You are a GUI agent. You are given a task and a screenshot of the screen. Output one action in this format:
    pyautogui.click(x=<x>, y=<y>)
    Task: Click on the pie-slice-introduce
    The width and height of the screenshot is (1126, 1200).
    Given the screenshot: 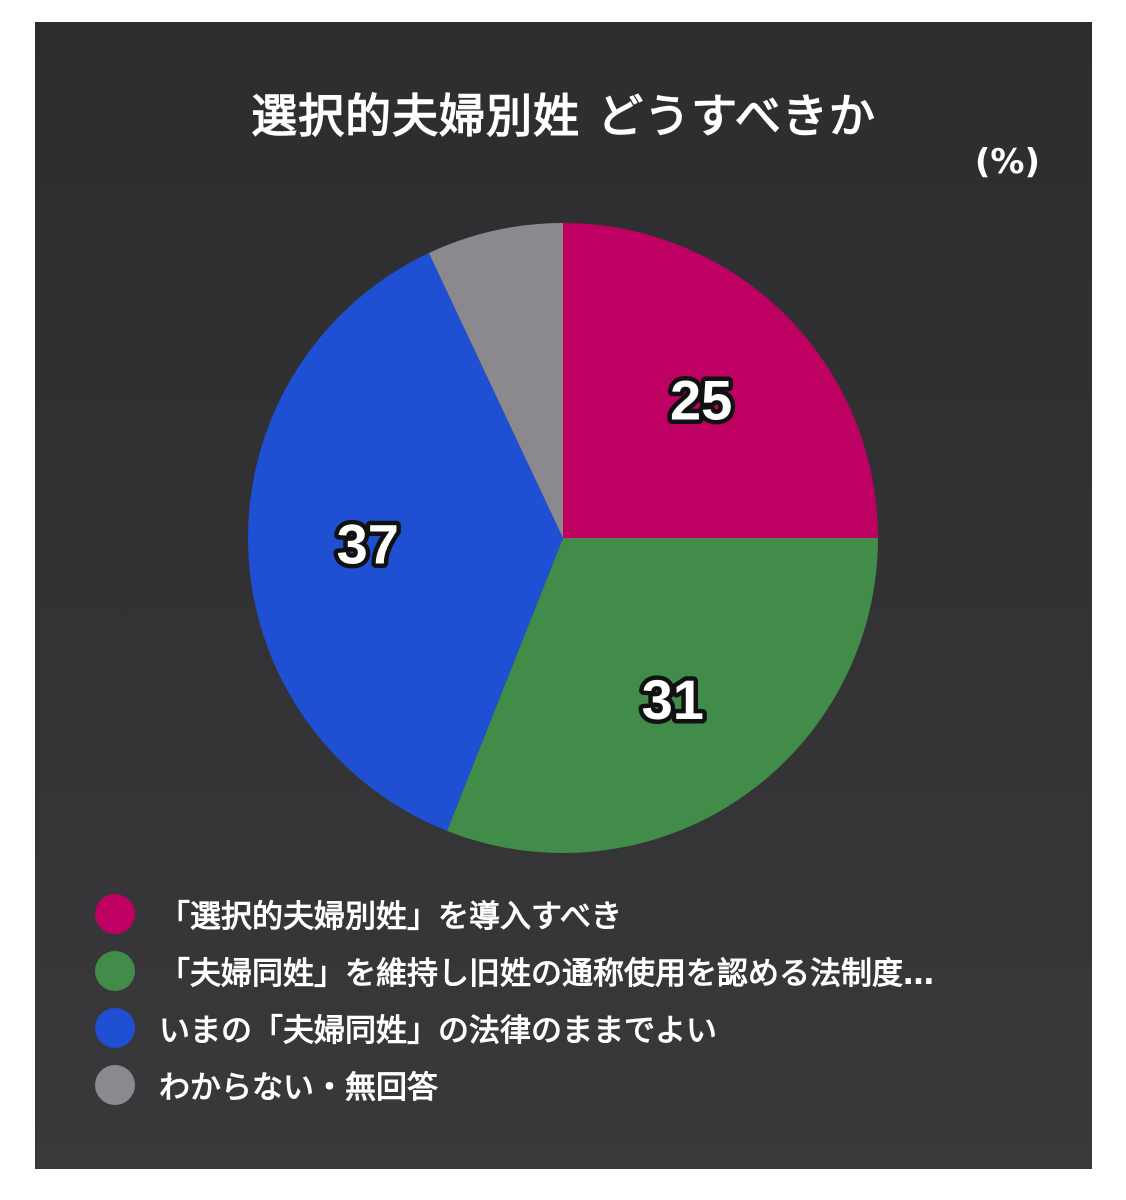 What is the action you would take?
    pyautogui.click(x=720, y=380)
    